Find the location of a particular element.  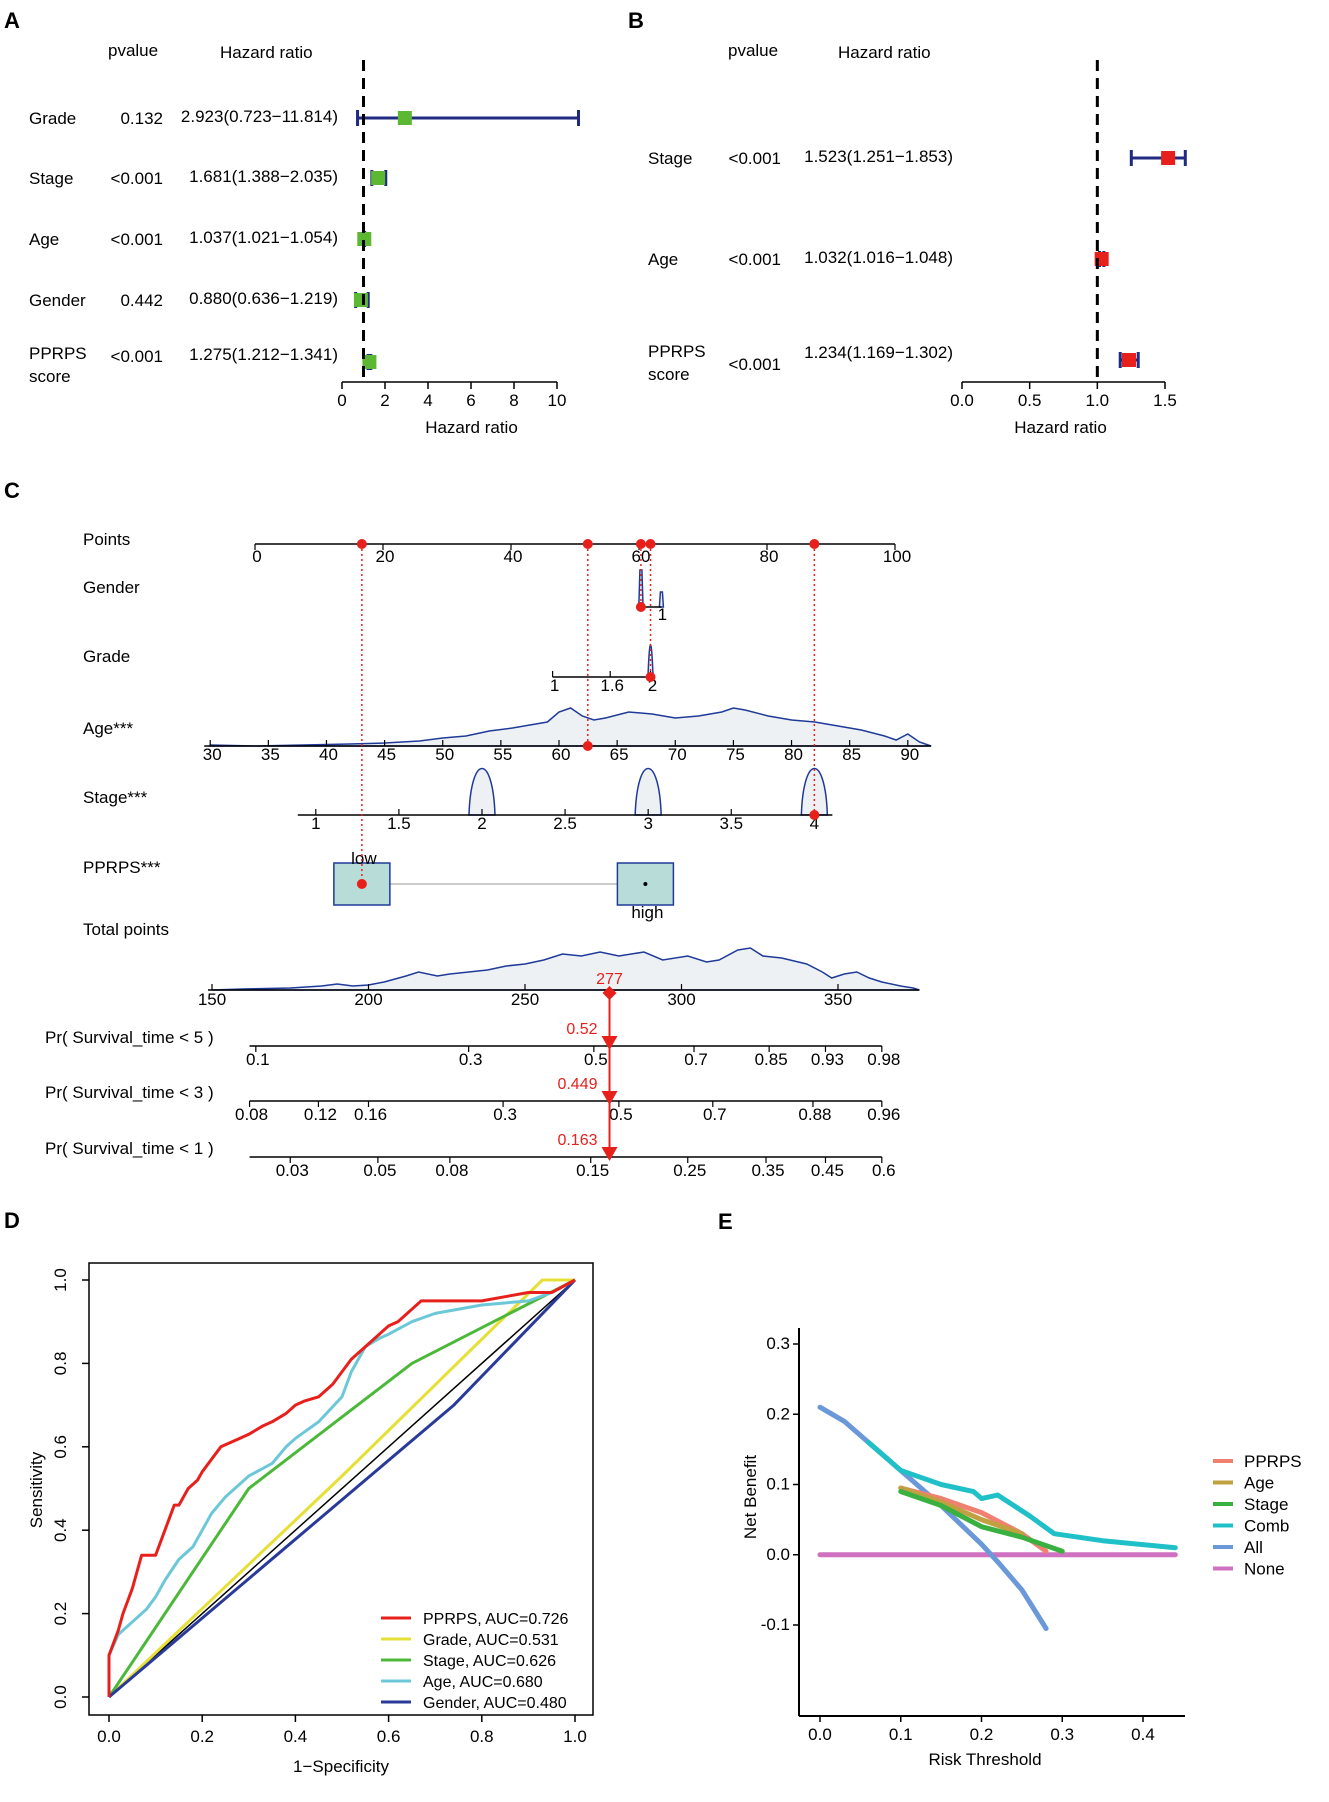

grade-tick-label: 2 is located at coordinates (652, 685).